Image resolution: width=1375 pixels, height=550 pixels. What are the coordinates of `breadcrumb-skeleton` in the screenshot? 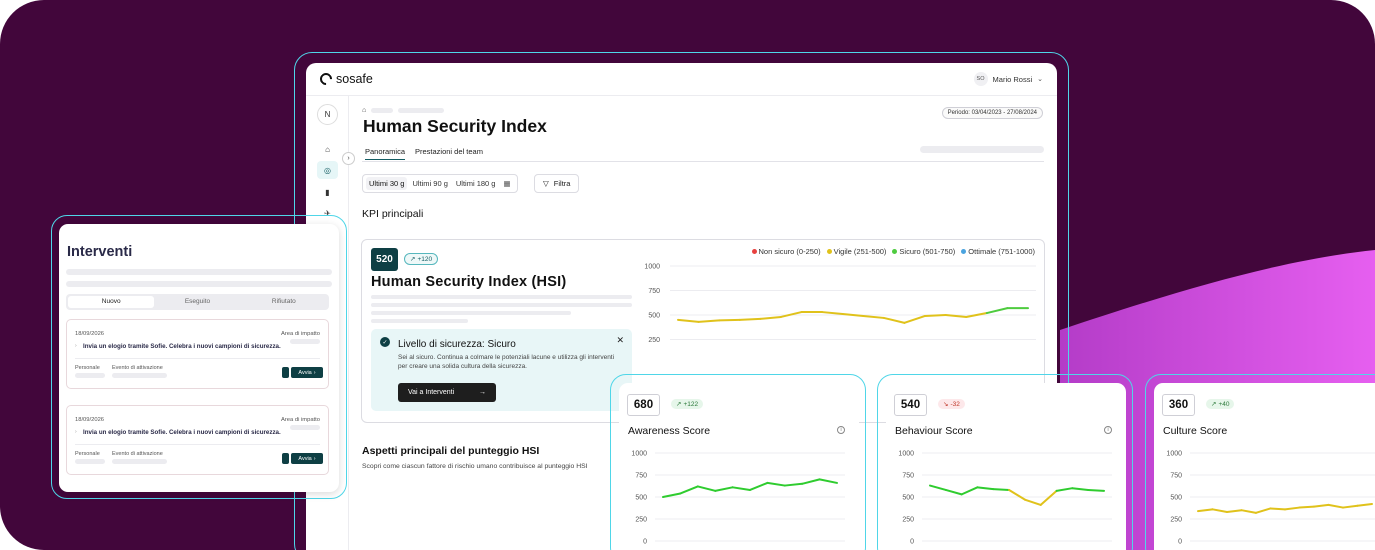 It's located at (382, 110).